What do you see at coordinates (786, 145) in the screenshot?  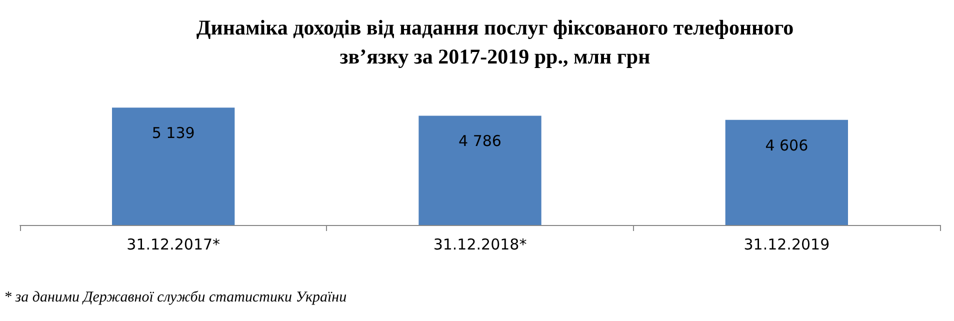 I see `data-label: 4 606` at bounding box center [786, 145].